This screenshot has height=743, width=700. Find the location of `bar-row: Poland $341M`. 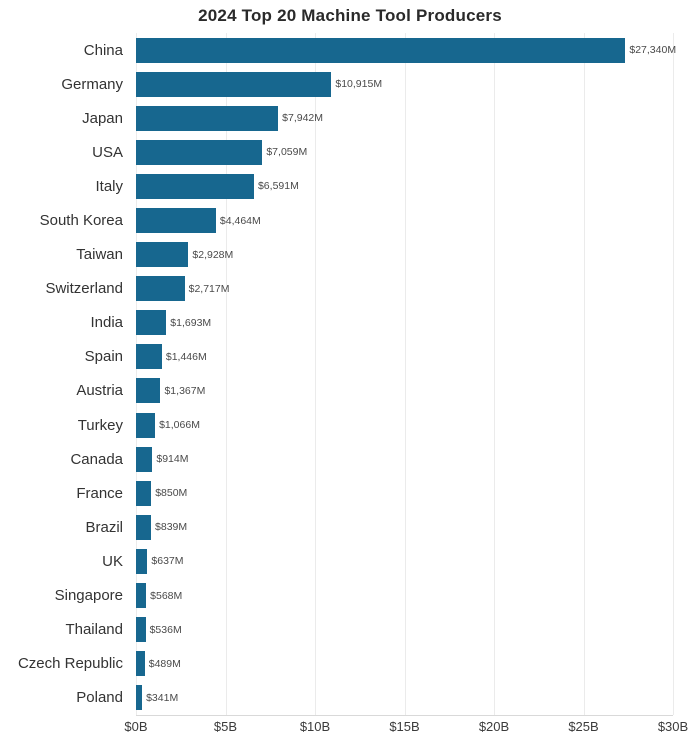

bar-row: Poland $341M is located at coordinates (350, 698).